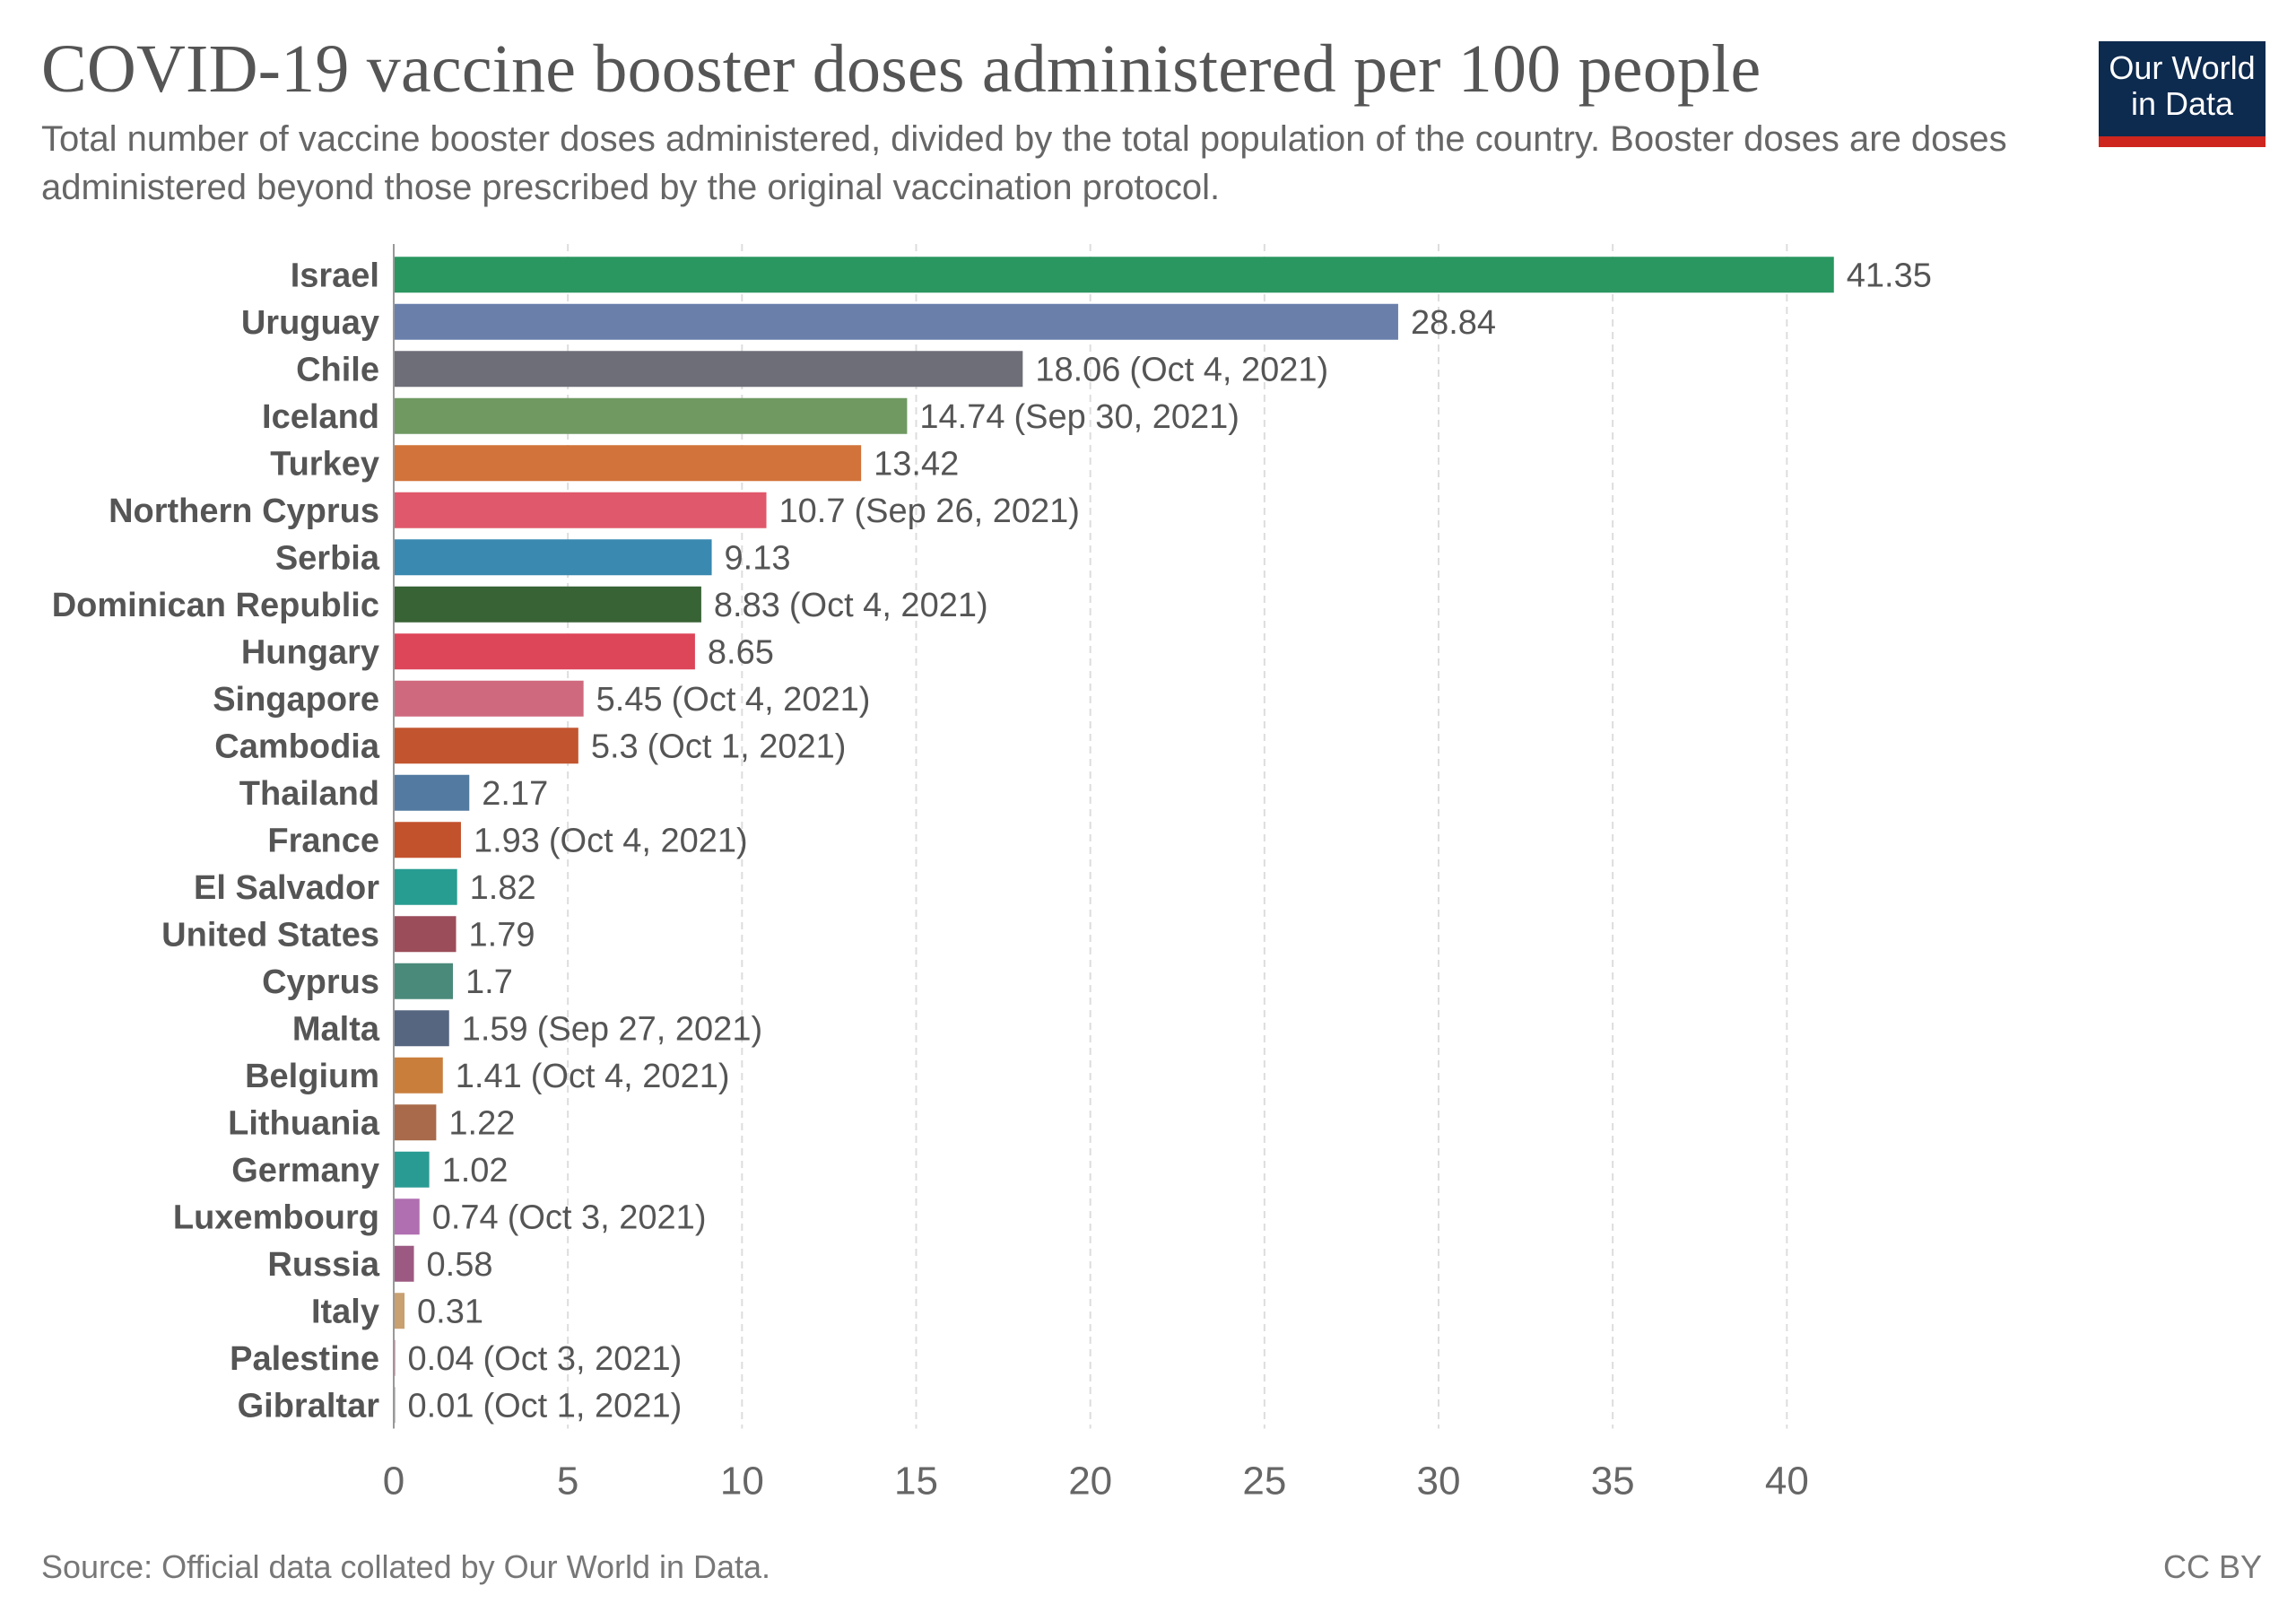  I want to click on value-date-note: (Sep 30, 2021), so click(1126, 417).